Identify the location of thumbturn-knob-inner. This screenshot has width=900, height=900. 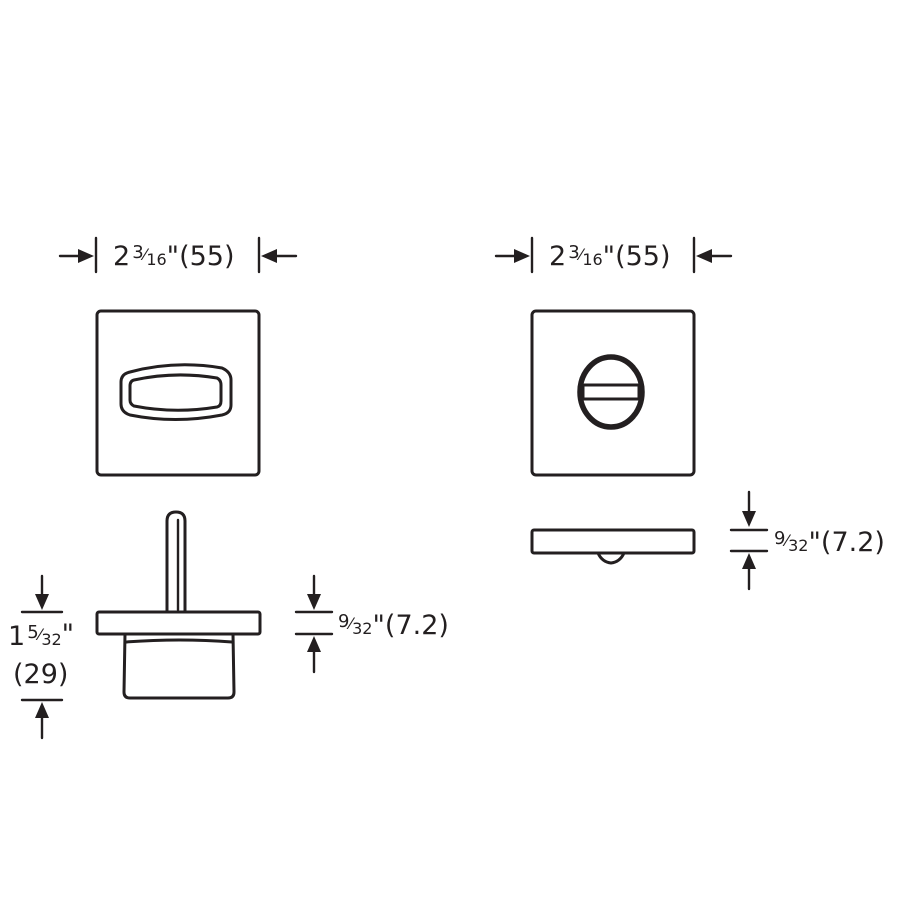
(175, 392).